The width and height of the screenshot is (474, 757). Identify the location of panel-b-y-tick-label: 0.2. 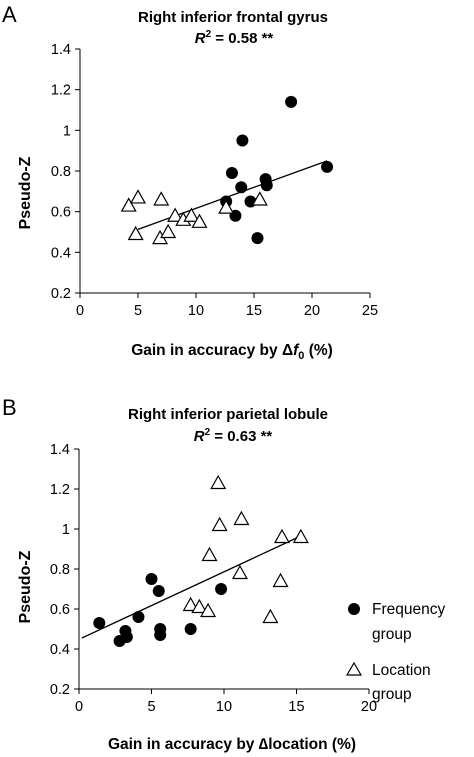
(60, 690).